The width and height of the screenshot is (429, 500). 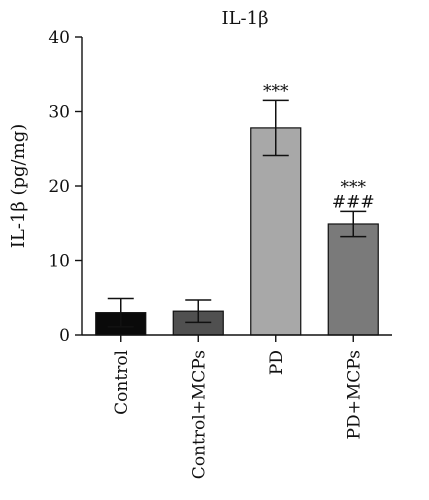 I want to click on y-tick-label: 40, so click(x=59, y=38).